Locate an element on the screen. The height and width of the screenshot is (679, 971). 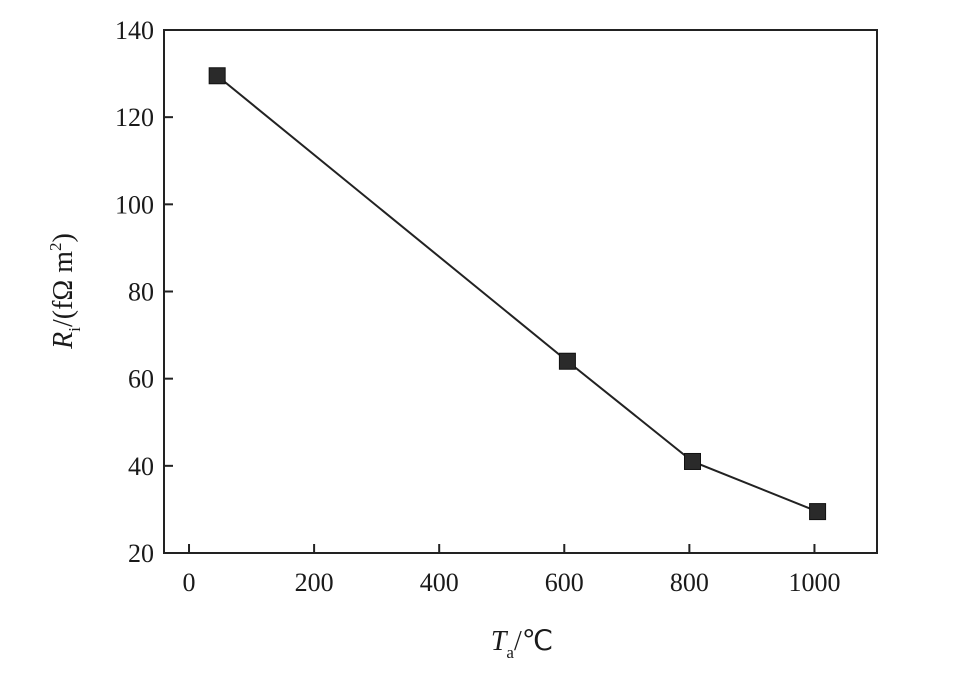
y-tick-label: 140 is located at coordinates (134, 30).